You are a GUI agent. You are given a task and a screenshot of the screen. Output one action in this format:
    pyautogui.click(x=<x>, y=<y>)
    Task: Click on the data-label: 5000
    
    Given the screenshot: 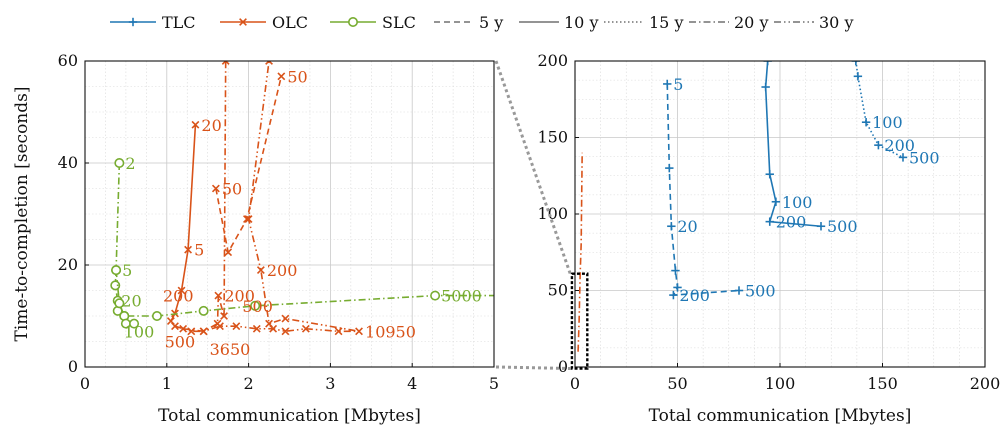 What is the action you would take?
    pyautogui.click(x=461, y=296)
    